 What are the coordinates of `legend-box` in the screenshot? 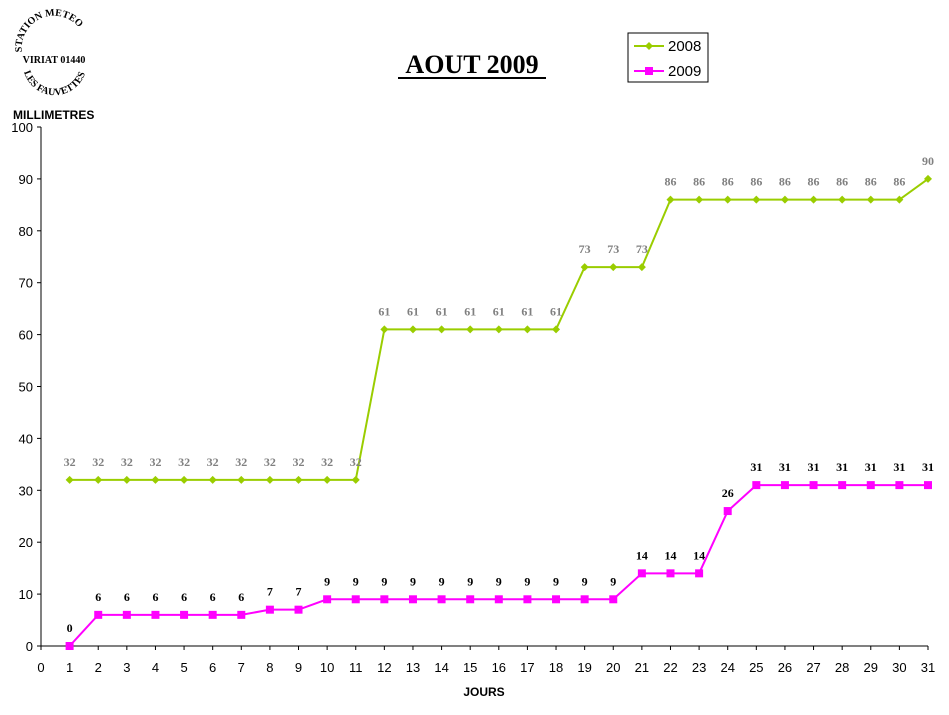 It's located at (668, 57).